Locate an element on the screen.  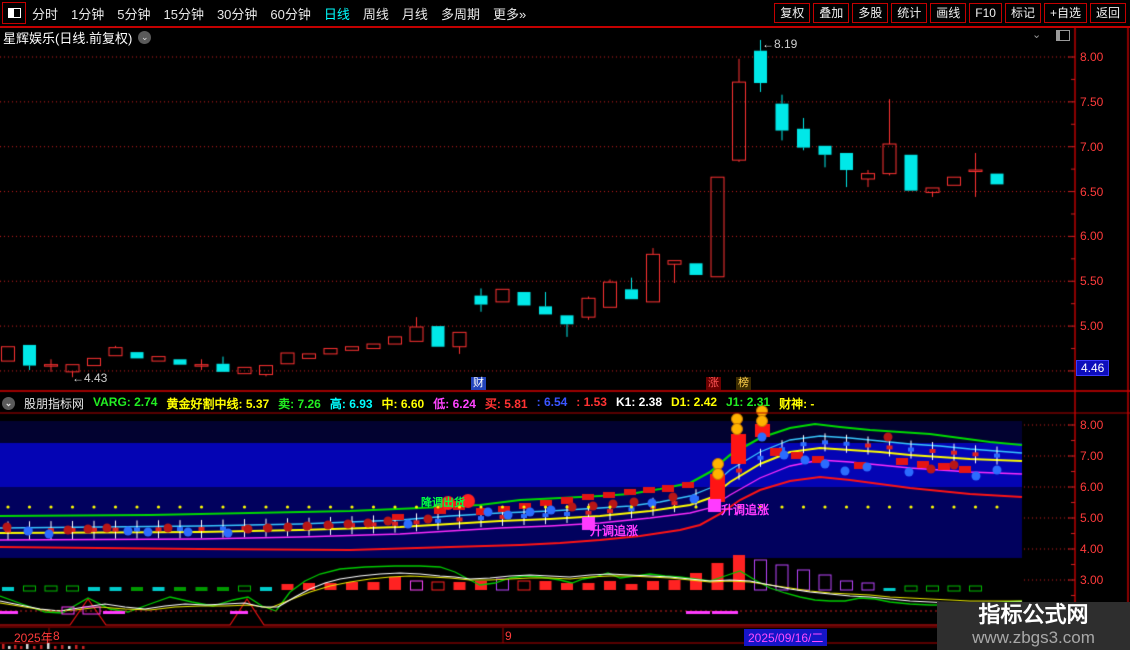
low-annotation: ←4.43 is located at coordinates (90, 378).